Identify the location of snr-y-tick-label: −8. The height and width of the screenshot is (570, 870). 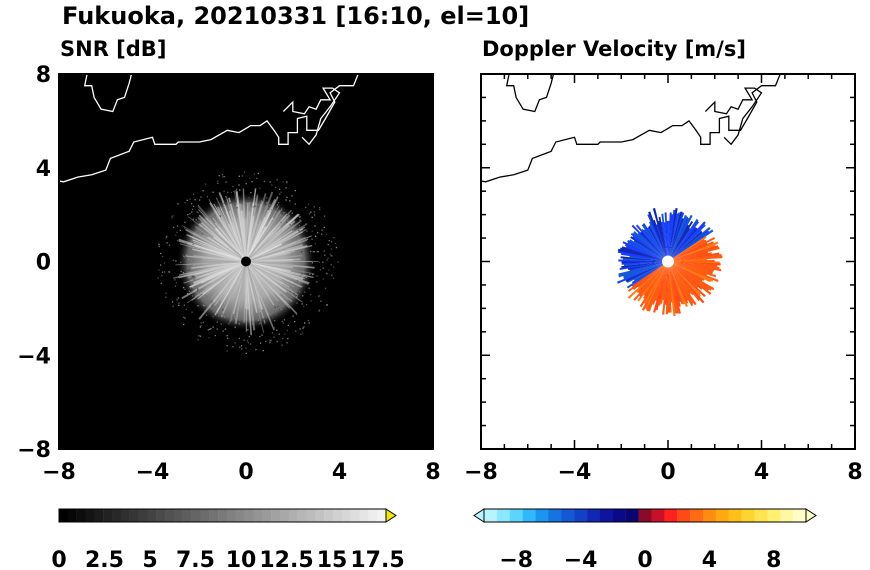
(34, 450).